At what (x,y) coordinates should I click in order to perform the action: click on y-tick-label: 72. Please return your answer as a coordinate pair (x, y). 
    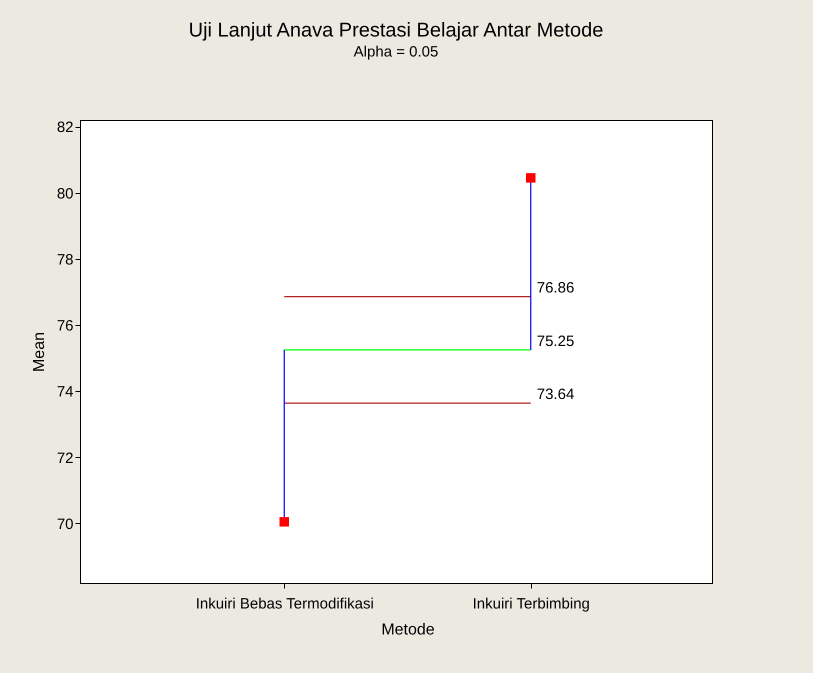
    Looking at the image, I should click on (65, 458).